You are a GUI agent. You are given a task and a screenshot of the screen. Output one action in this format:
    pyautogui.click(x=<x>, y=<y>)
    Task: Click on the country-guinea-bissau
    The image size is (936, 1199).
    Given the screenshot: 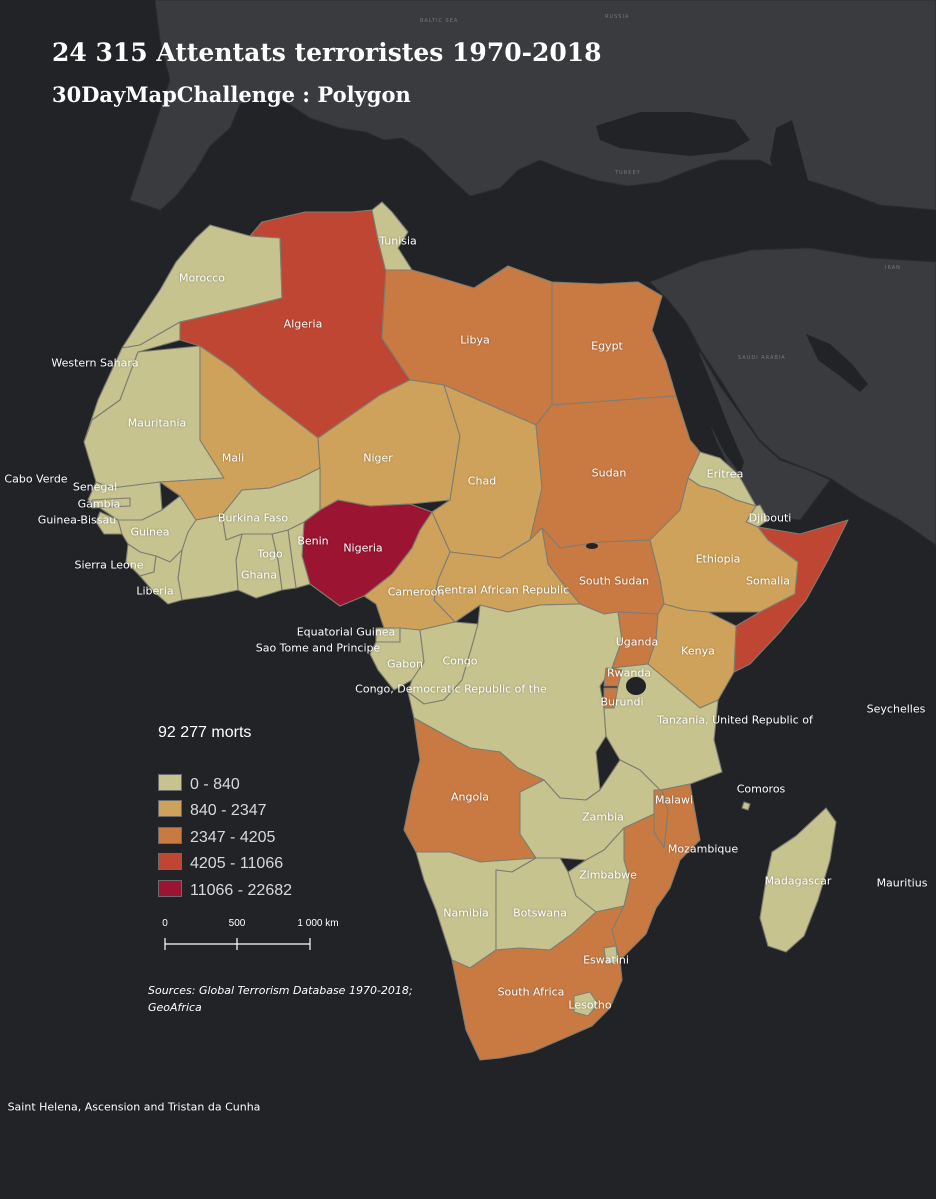 What is the action you would take?
    pyautogui.click(x=109, y=523)
    